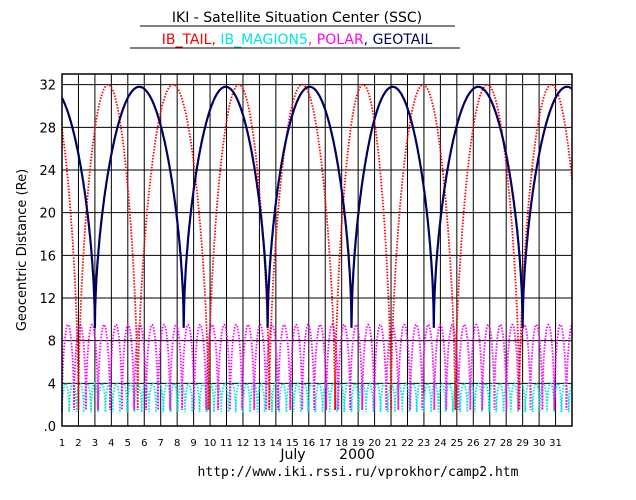 The width and height of the screenshot is (636, 500). What do you see at coordinates (403, 40) in the screenshot?
I see `legend-geotail: GEOTAIL` at bounding box center [403, 40].